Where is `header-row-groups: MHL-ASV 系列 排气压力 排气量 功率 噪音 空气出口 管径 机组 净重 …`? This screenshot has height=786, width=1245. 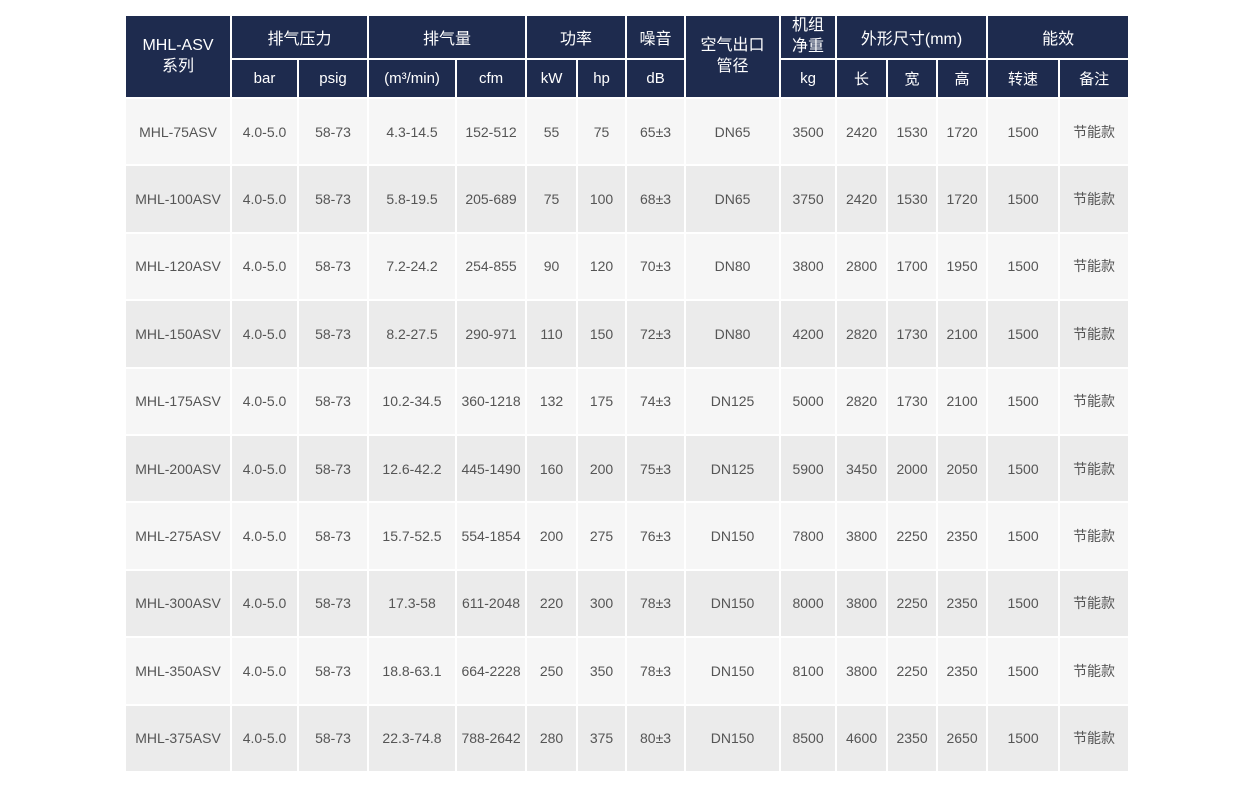
header-row-groups: MHL-ASV 系列 排气压力 排气量 功率 噪音 空气出口 管径 机组 净重 … is located at coordinates (627, 56).